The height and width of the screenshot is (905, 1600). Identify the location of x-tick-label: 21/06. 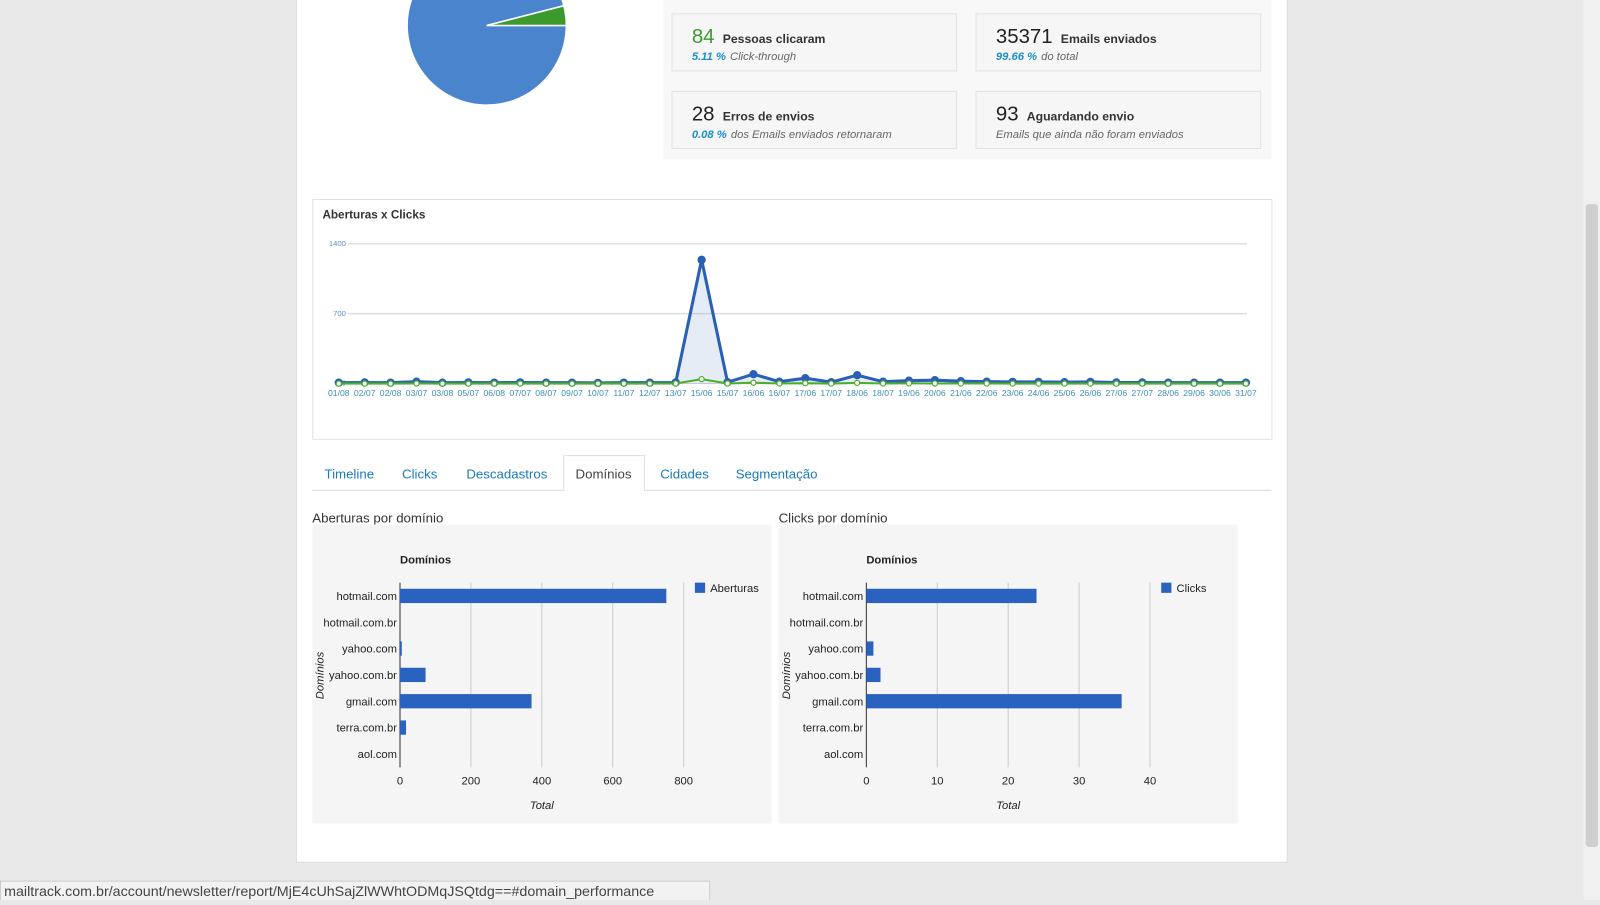
(961, 393).